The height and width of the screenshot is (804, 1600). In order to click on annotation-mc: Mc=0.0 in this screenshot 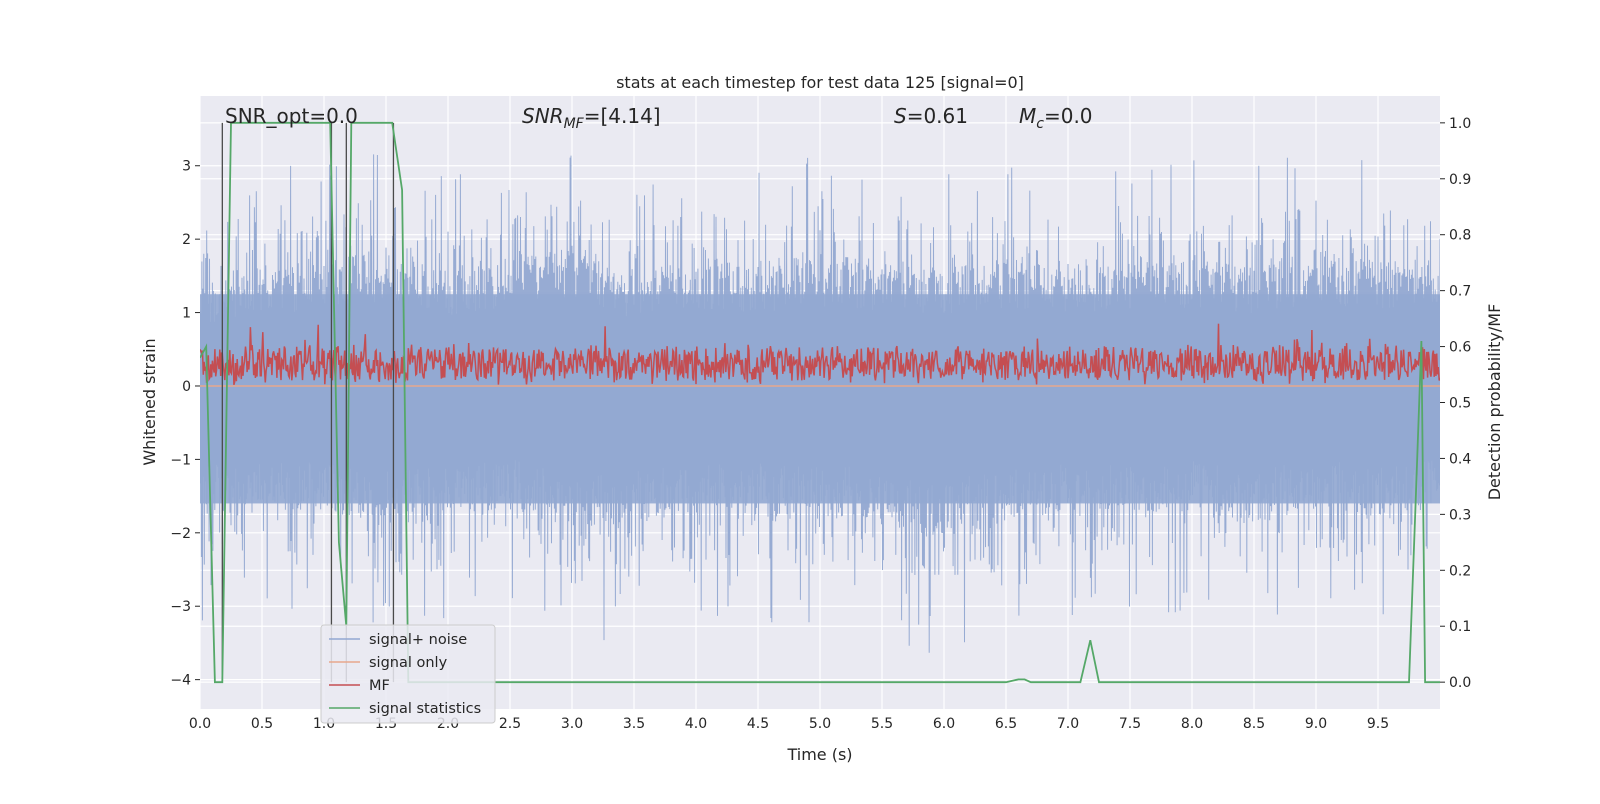, I will do `click(1056, 118)`.